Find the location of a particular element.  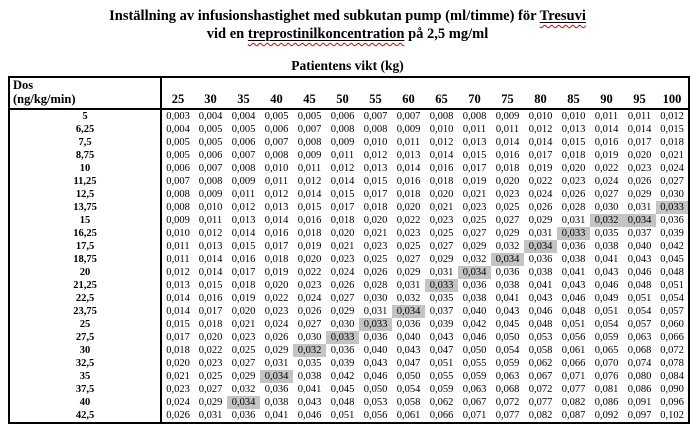

weight-header-30: 30 is located at coordinates (210, 93).